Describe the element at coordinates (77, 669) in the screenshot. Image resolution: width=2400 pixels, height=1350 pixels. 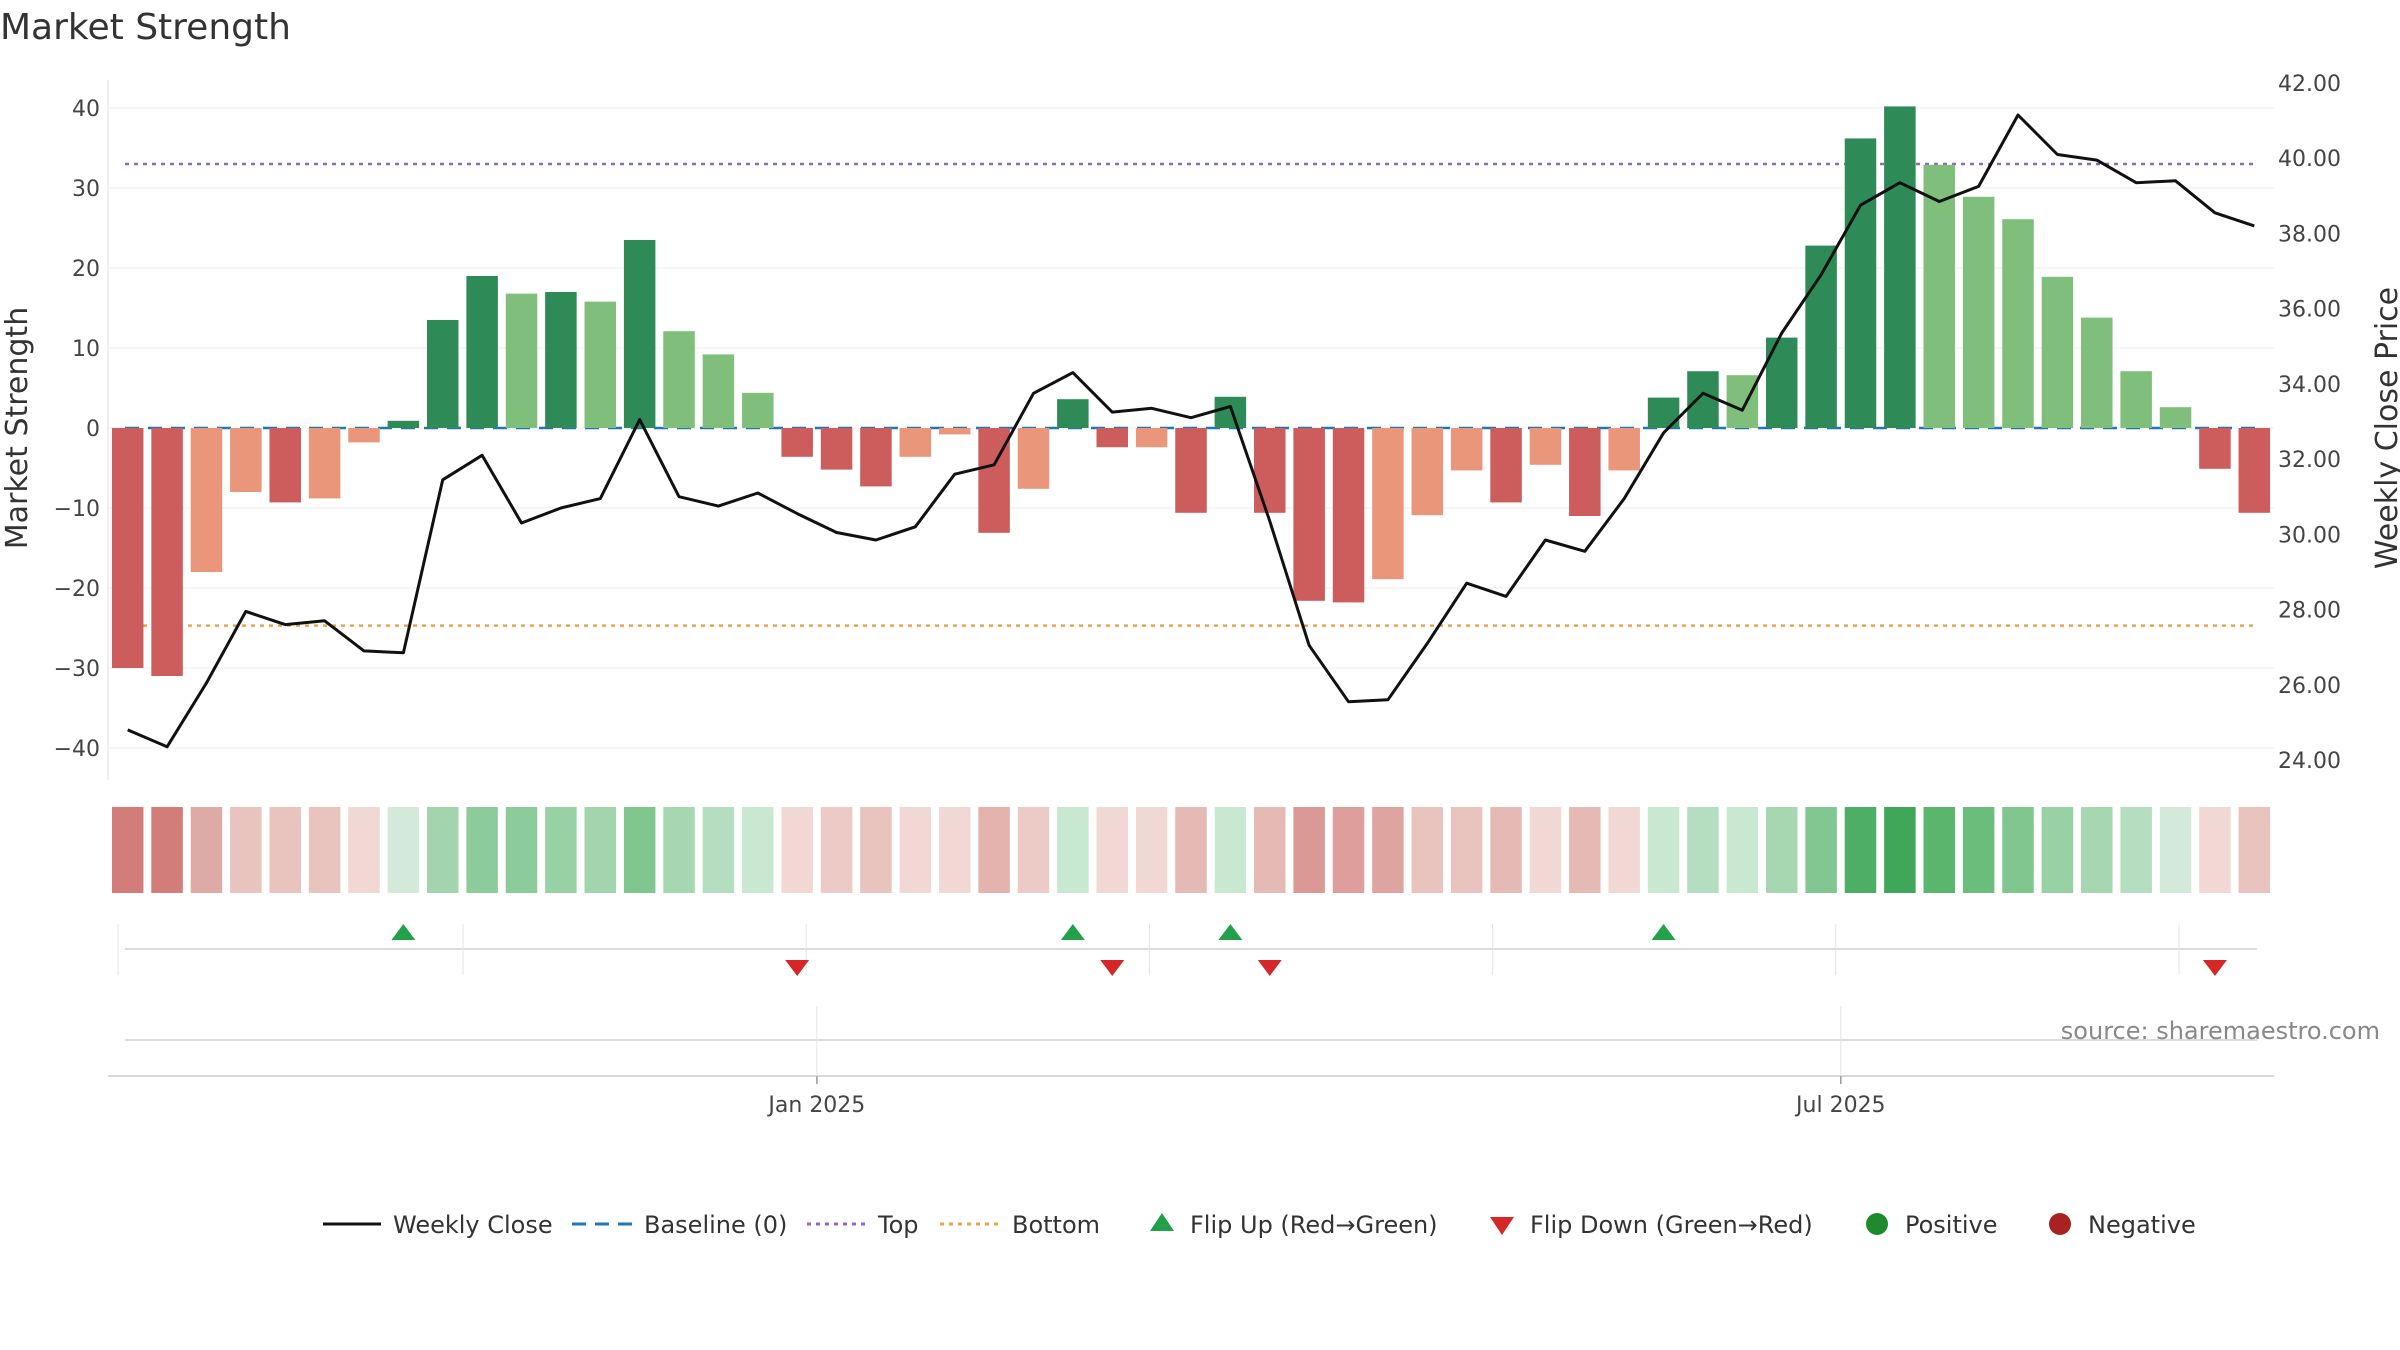
I see `left-tick-label: −30` at that location.